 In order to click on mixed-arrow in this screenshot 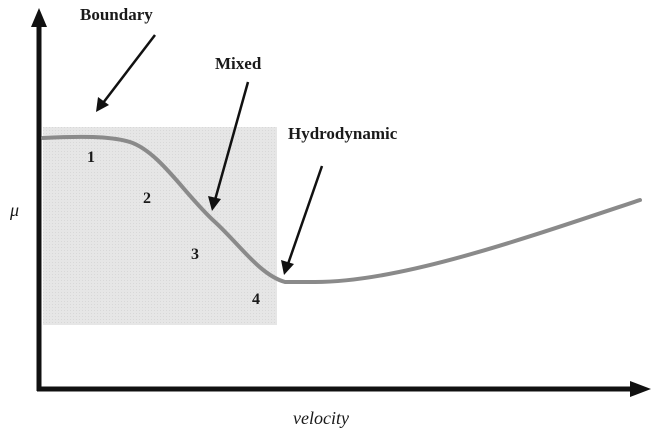, I will do `click(229, 146)`.